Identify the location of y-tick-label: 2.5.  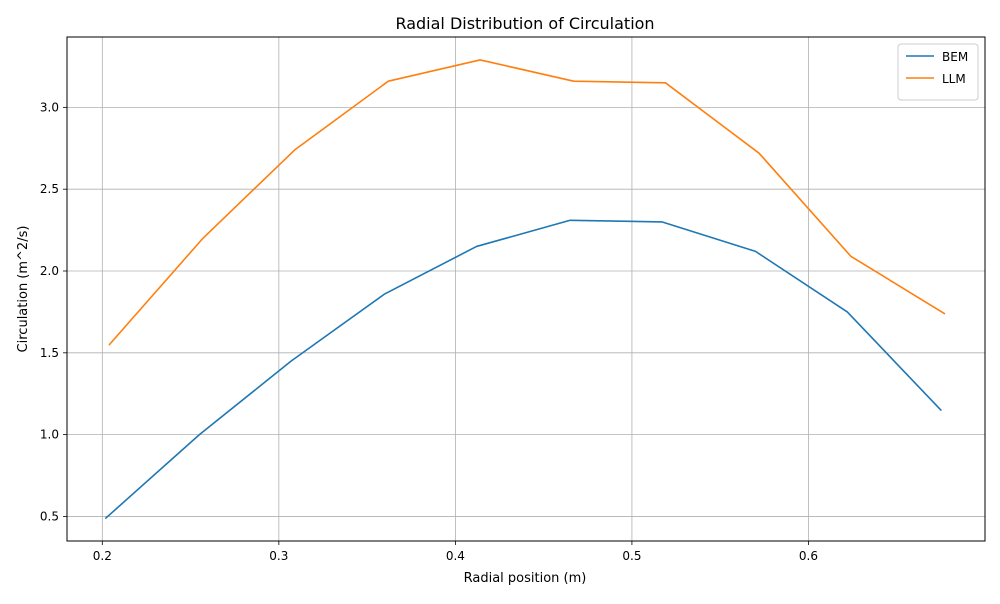
(49, 189).